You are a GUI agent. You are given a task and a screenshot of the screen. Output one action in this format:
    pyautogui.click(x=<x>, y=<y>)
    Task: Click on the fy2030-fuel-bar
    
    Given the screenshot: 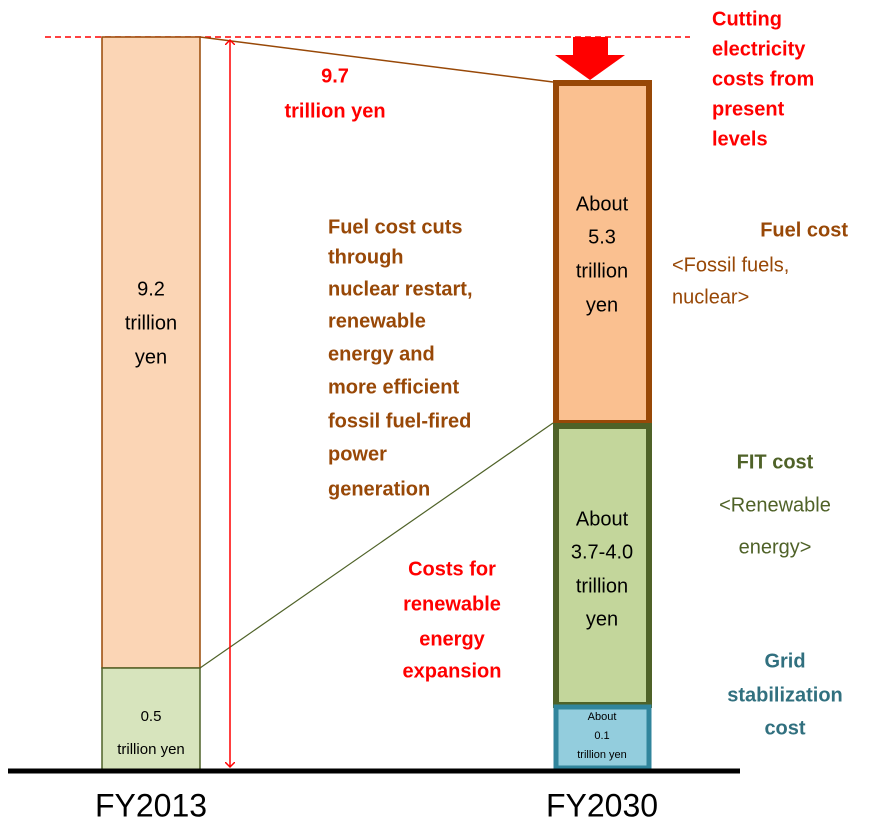 What is the action you would take?
    pyautogui.click(x=602, y=253)
    